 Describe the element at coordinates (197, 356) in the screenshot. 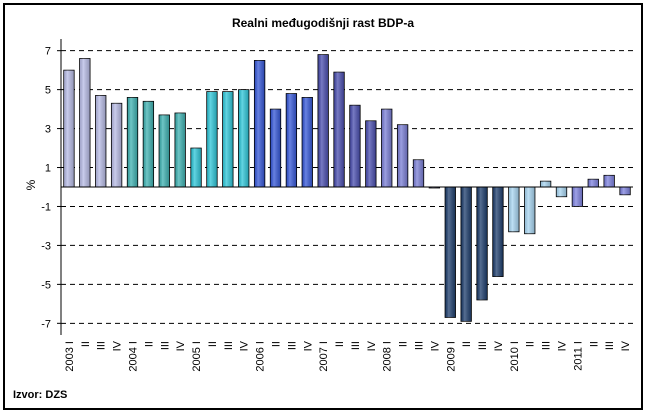

I see `x-tick-label: 2005 I` at that location.